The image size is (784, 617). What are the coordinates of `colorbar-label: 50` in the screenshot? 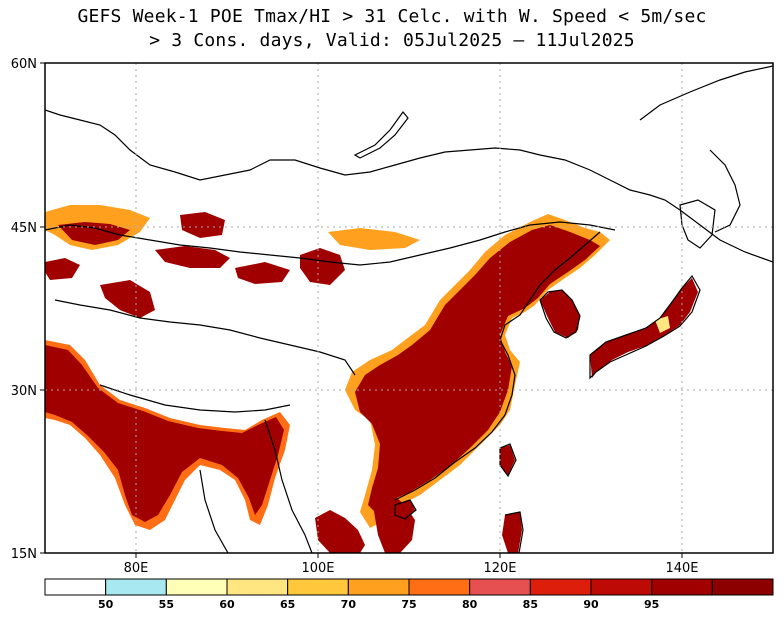 It's located at (106, 604).